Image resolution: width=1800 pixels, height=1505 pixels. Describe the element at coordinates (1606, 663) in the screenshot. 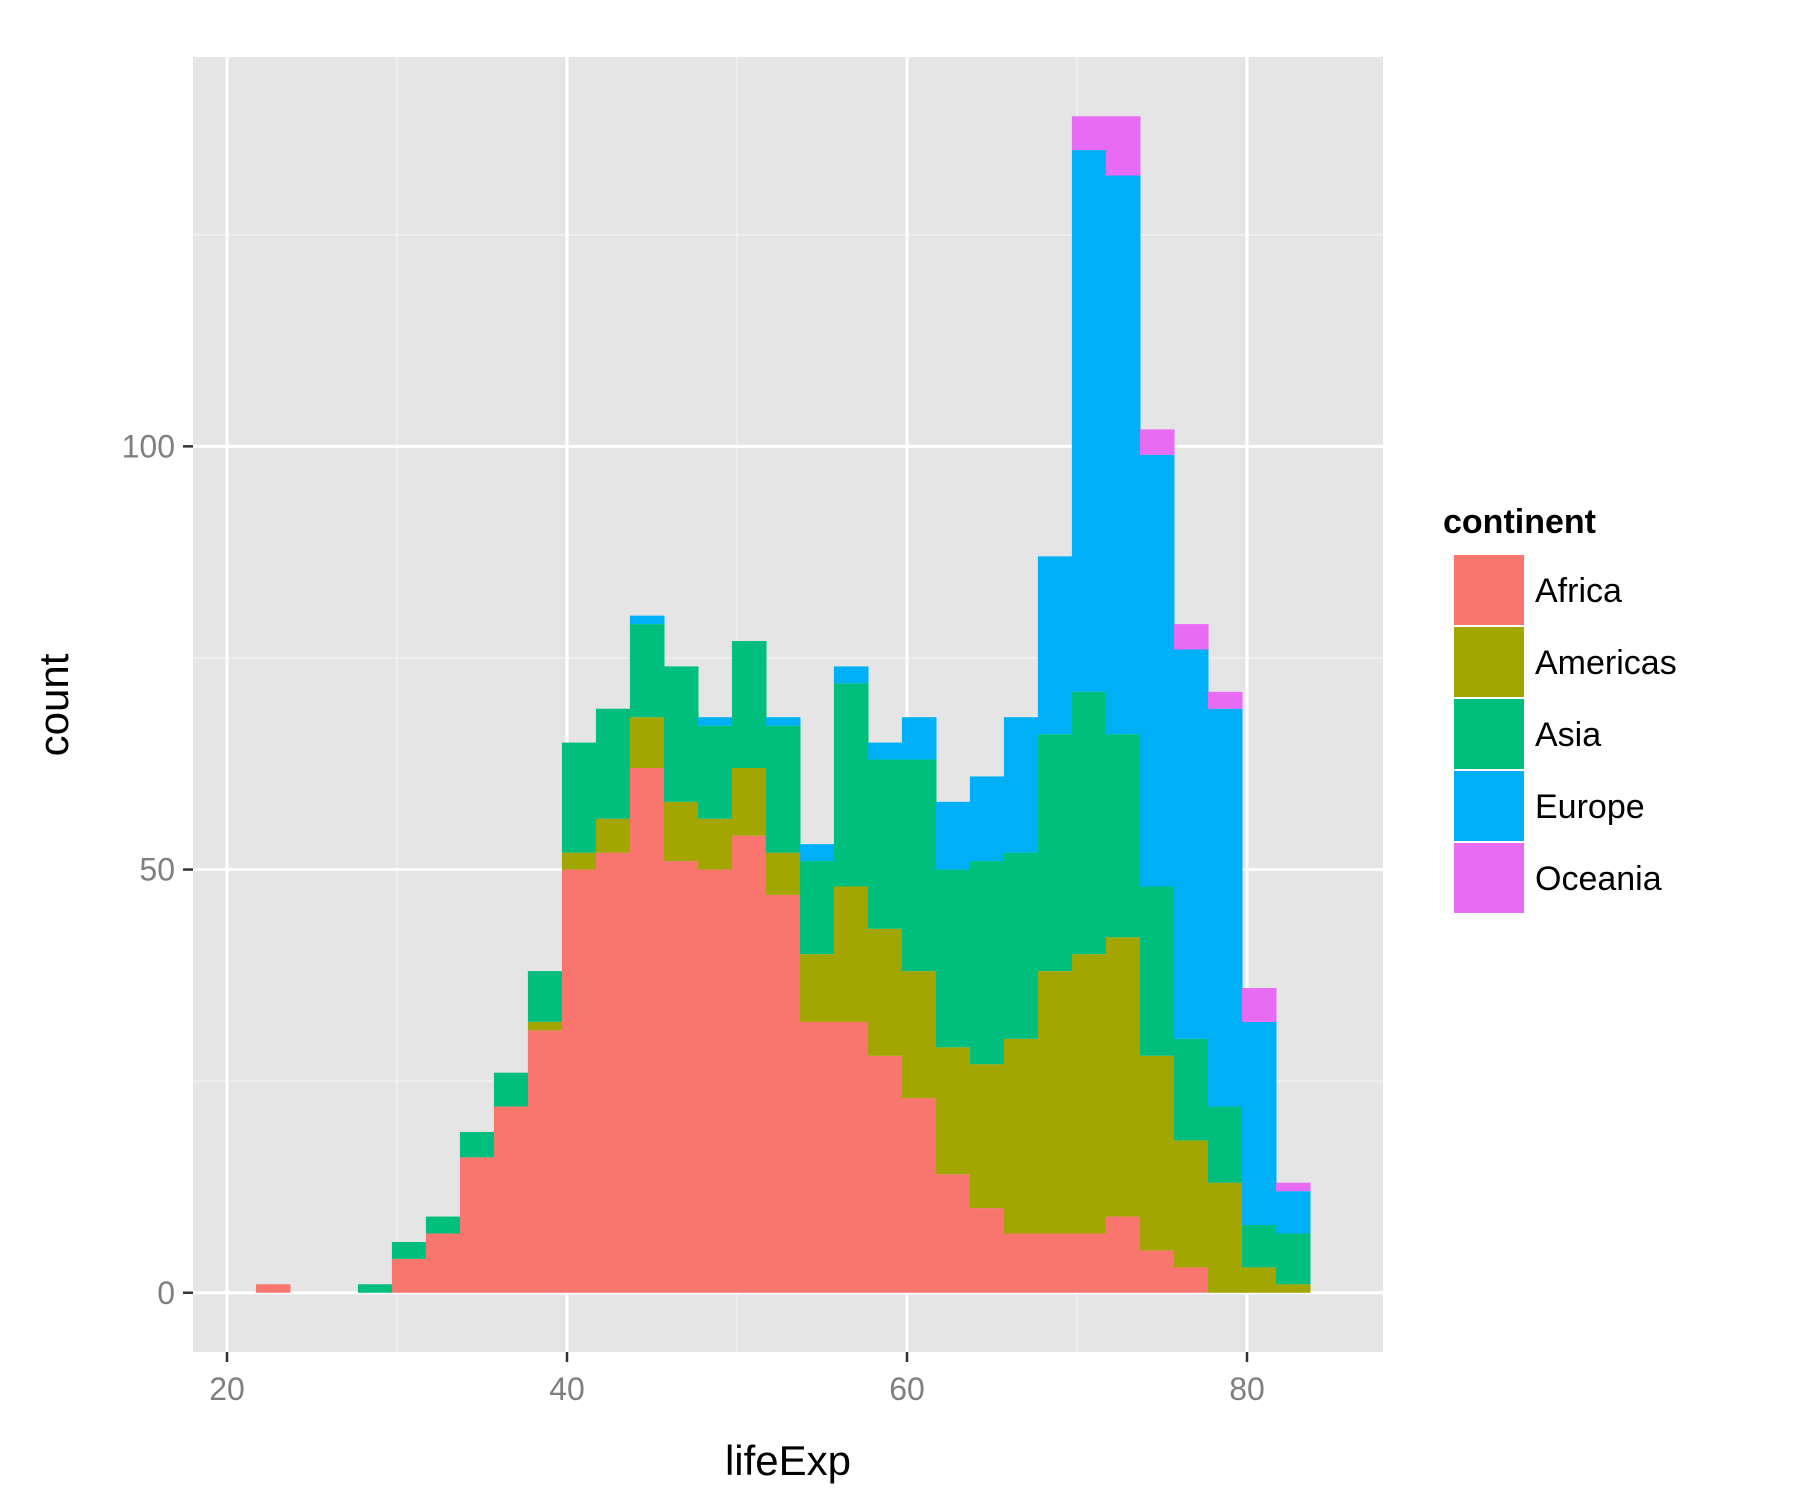

I see `legend-label-americas: Americas` at that location.